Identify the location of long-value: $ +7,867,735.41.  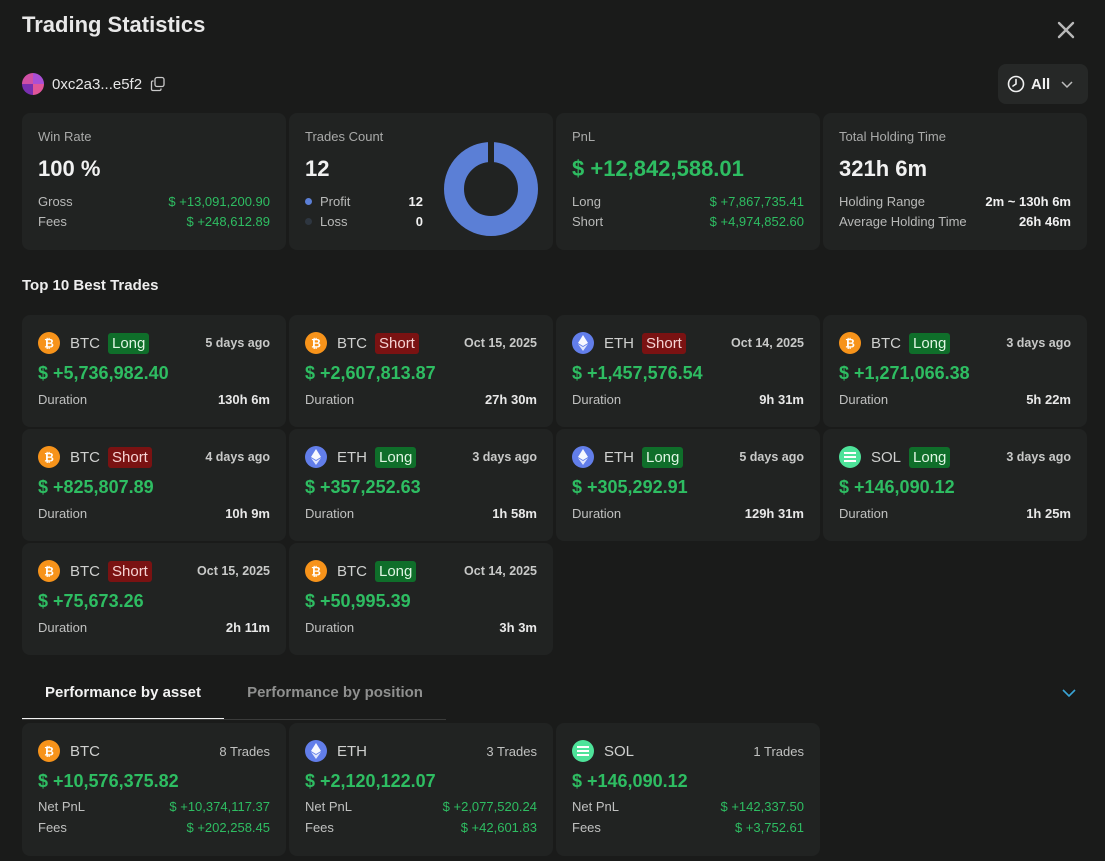
(756, 201).